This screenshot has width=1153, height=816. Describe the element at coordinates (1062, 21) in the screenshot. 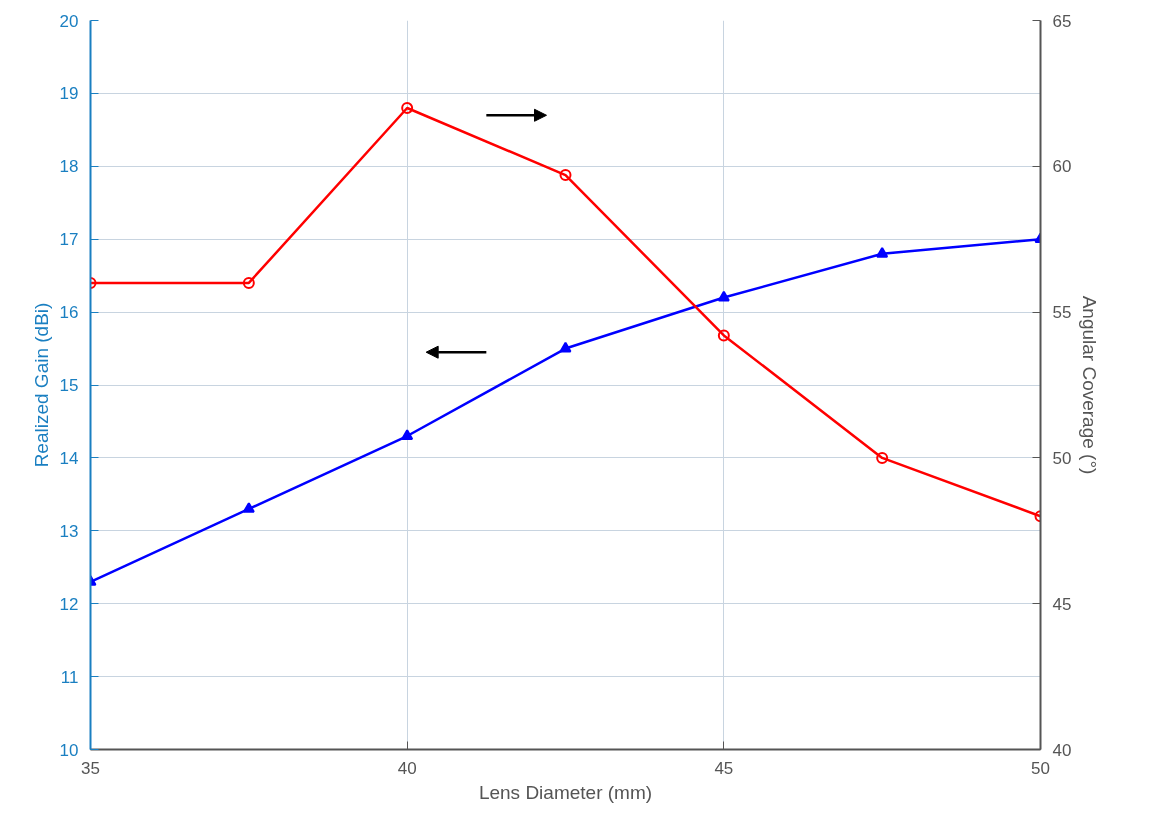

I see `y2-tick-label: 65` at that location.